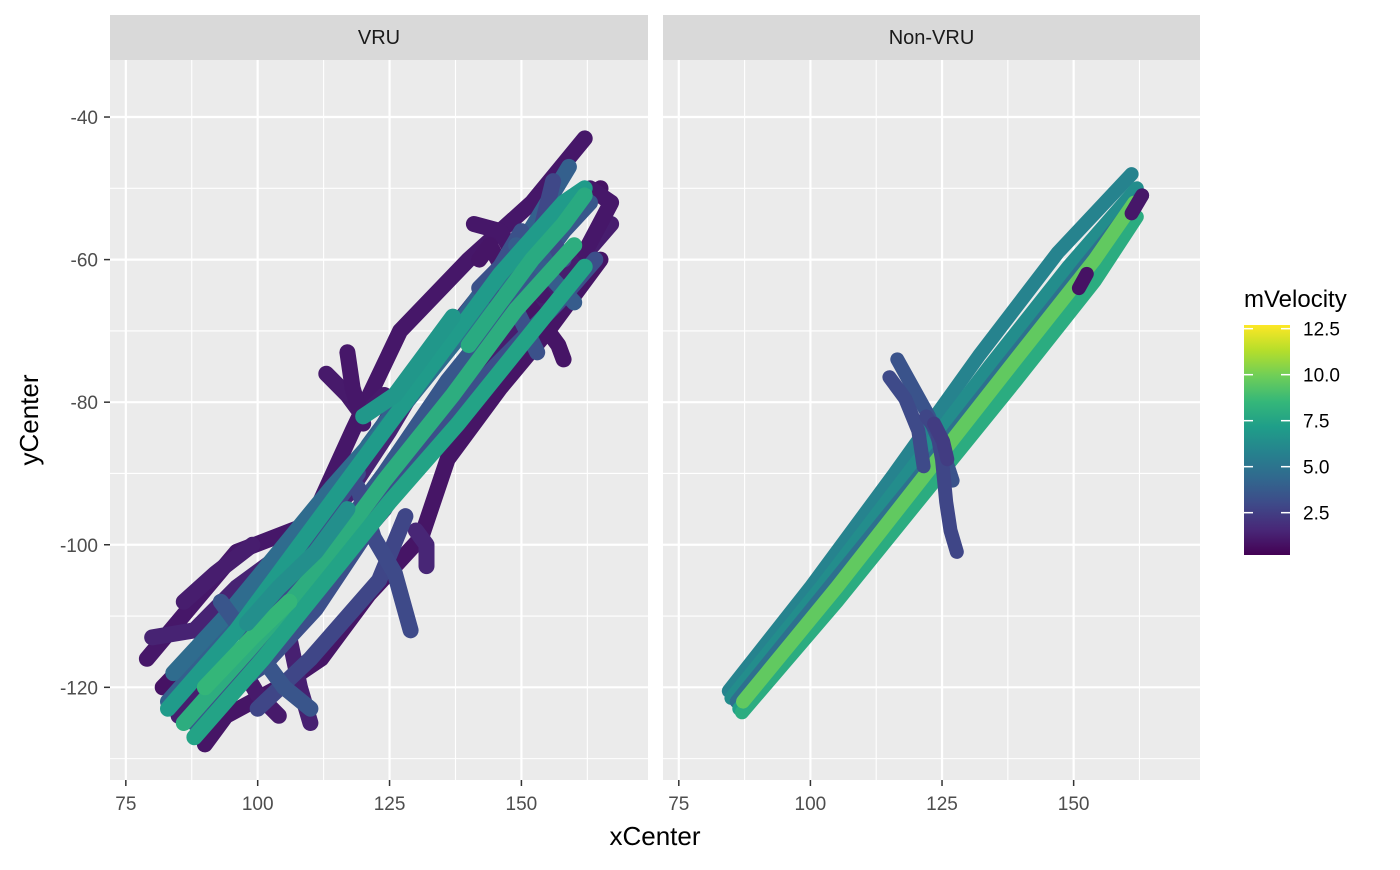 Image resolution: width=1400 pixels, height=870 pixels. I want to click on strip-label-non-vru: Non-VRU, so click(932, 38).